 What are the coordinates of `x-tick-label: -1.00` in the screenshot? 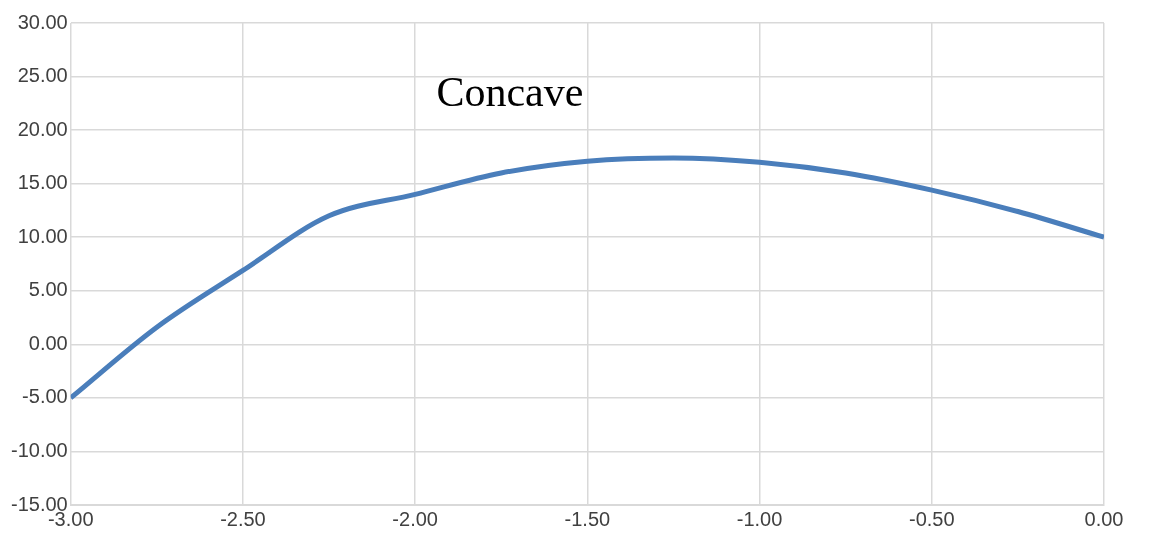 It's located at (759, 518).